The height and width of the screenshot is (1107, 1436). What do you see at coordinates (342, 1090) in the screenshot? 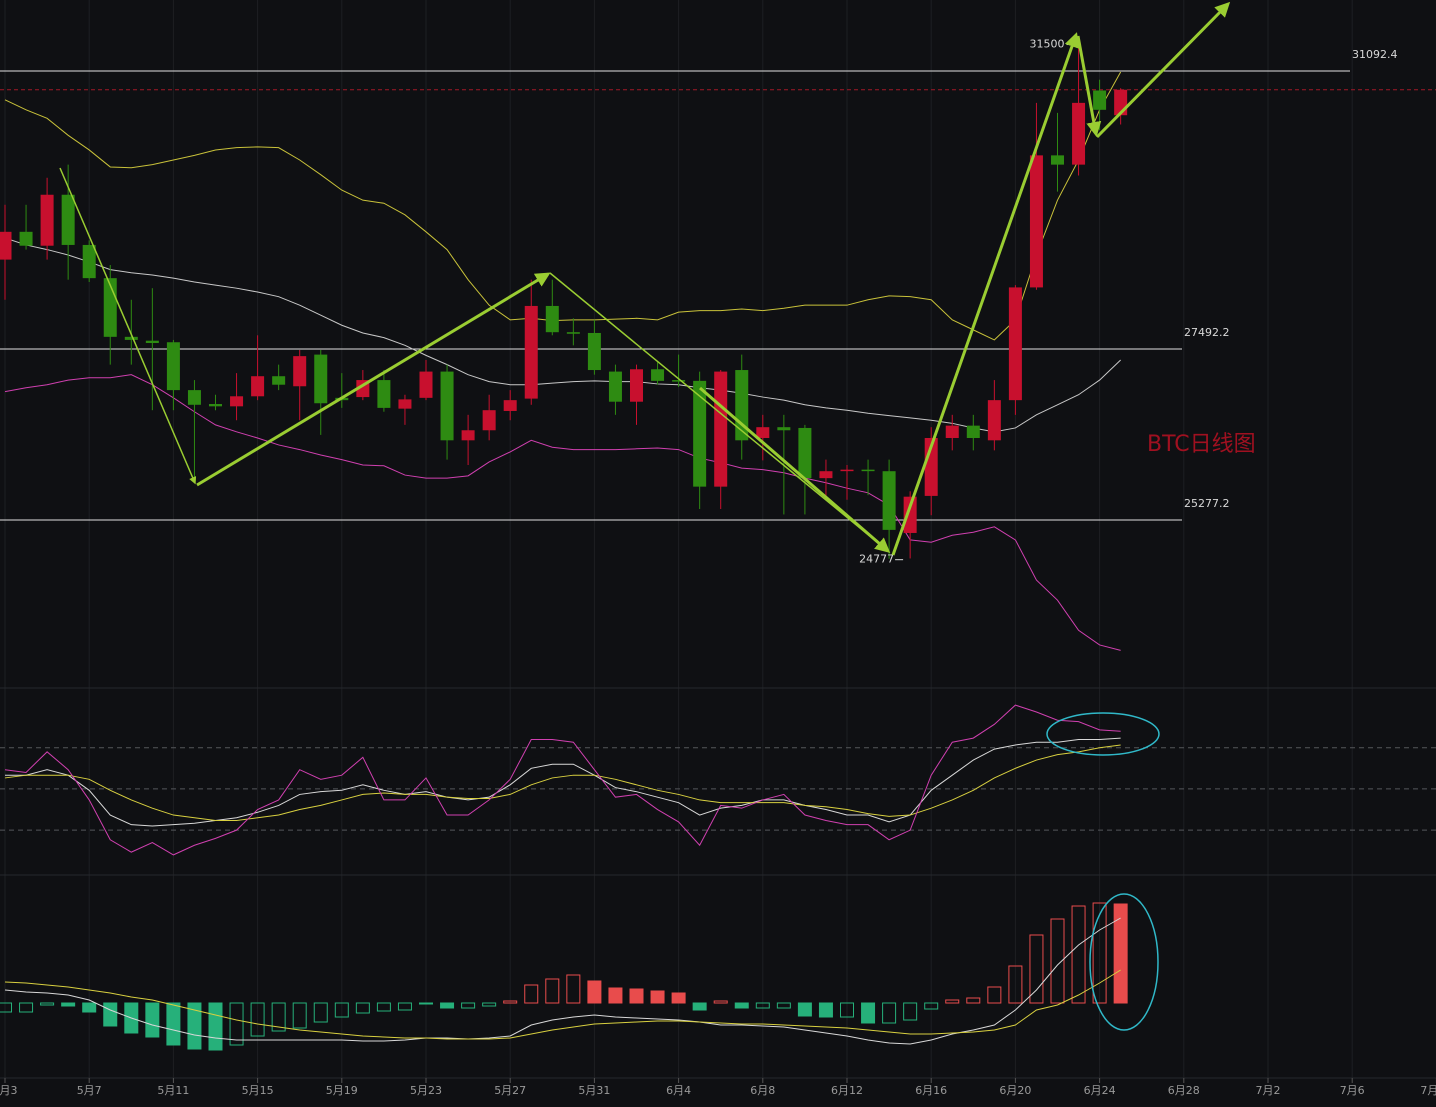
I see `x-tick-label: 5月19` at bounding box center [342, 1090].